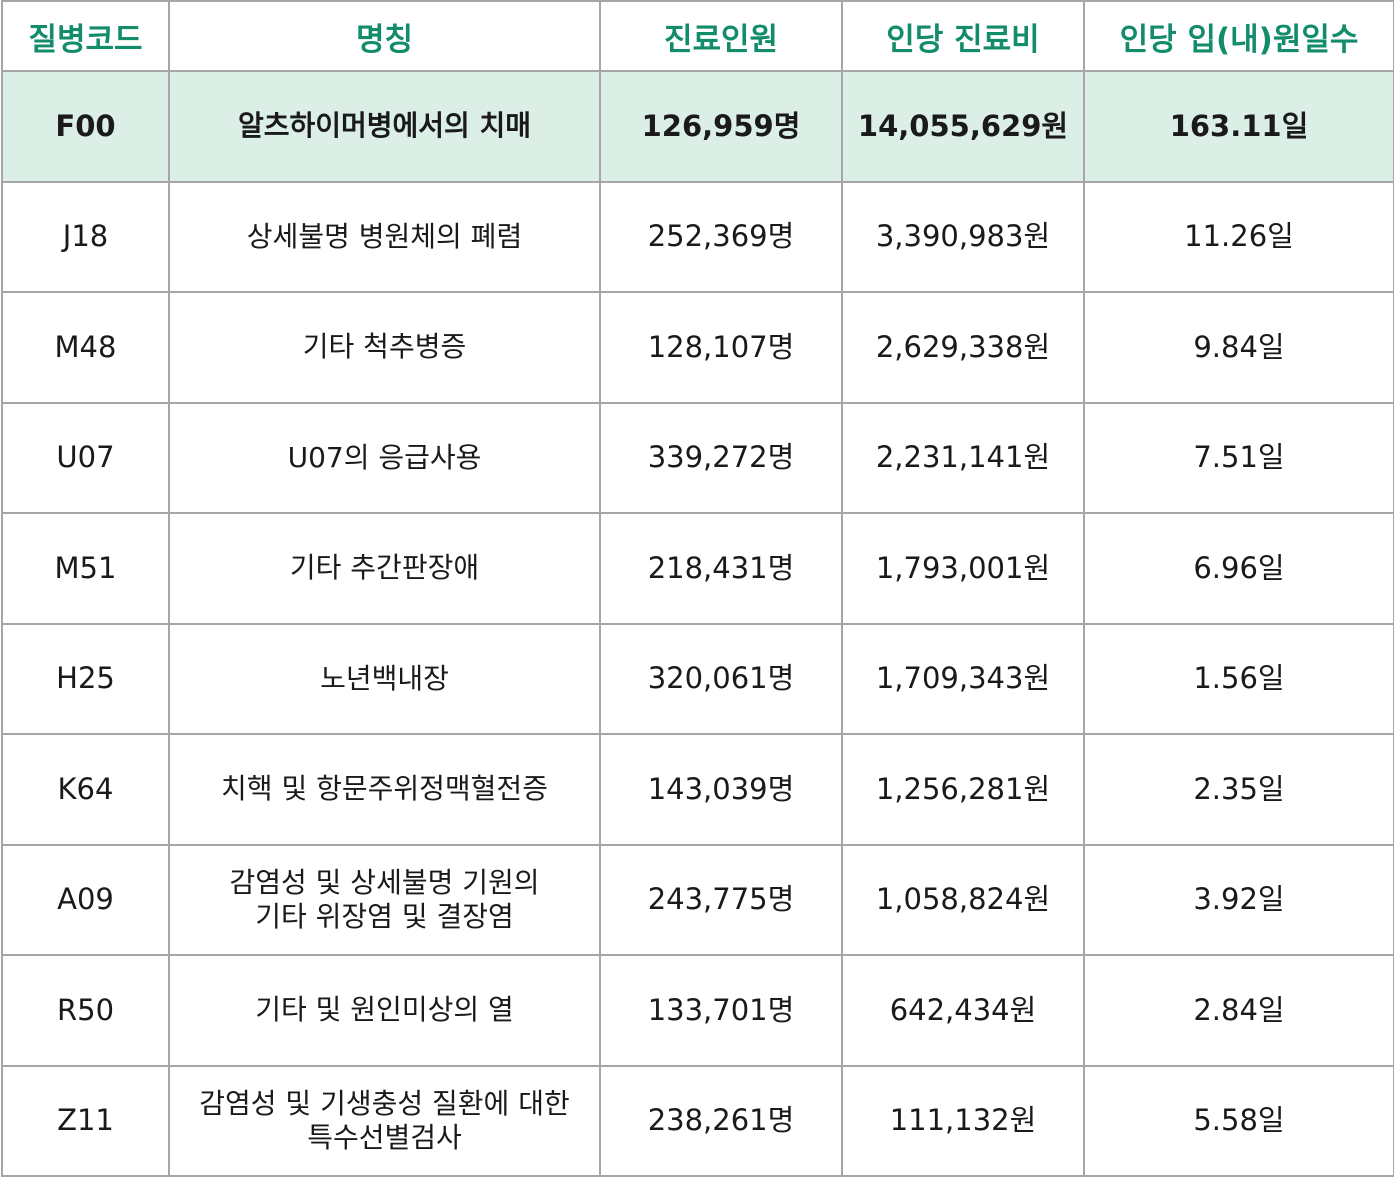 The height and width of the screenshot is (1177, 1394). Describe the element at coordinates (384, 1104) in the screenshot. I see `disease-name-line-1: 감염성 및 기생충성 질환에 대한` at that location.